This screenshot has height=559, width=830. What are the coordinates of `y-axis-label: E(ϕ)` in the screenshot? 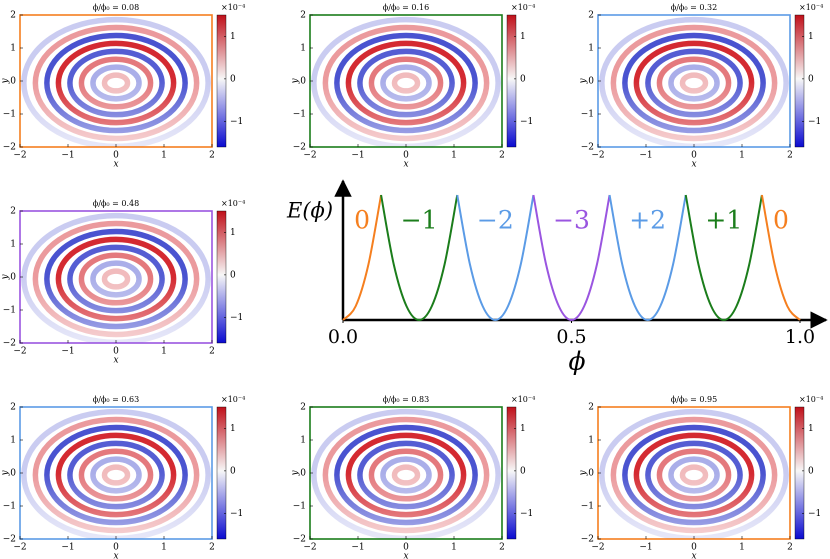 It's located at (309, 211).